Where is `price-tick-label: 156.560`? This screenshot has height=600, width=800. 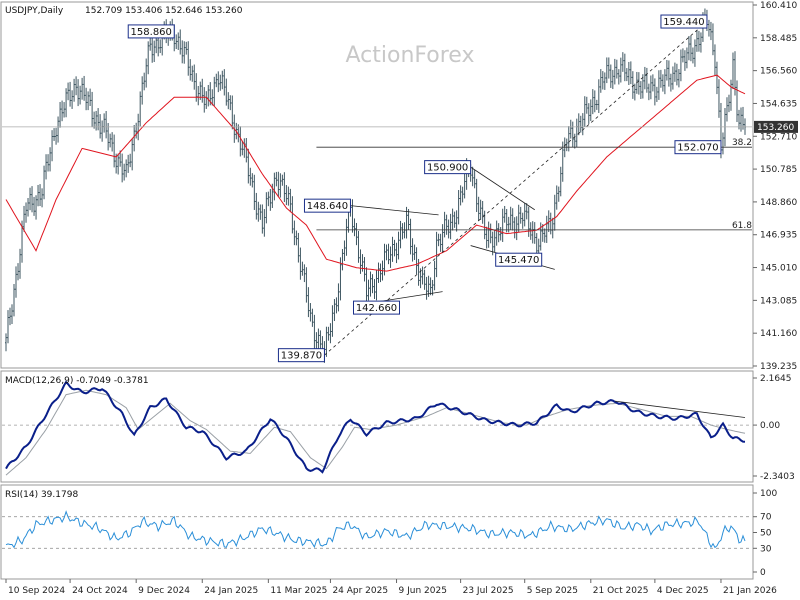
price-tick-label: 156.560 is located at coordinates (778, 72).